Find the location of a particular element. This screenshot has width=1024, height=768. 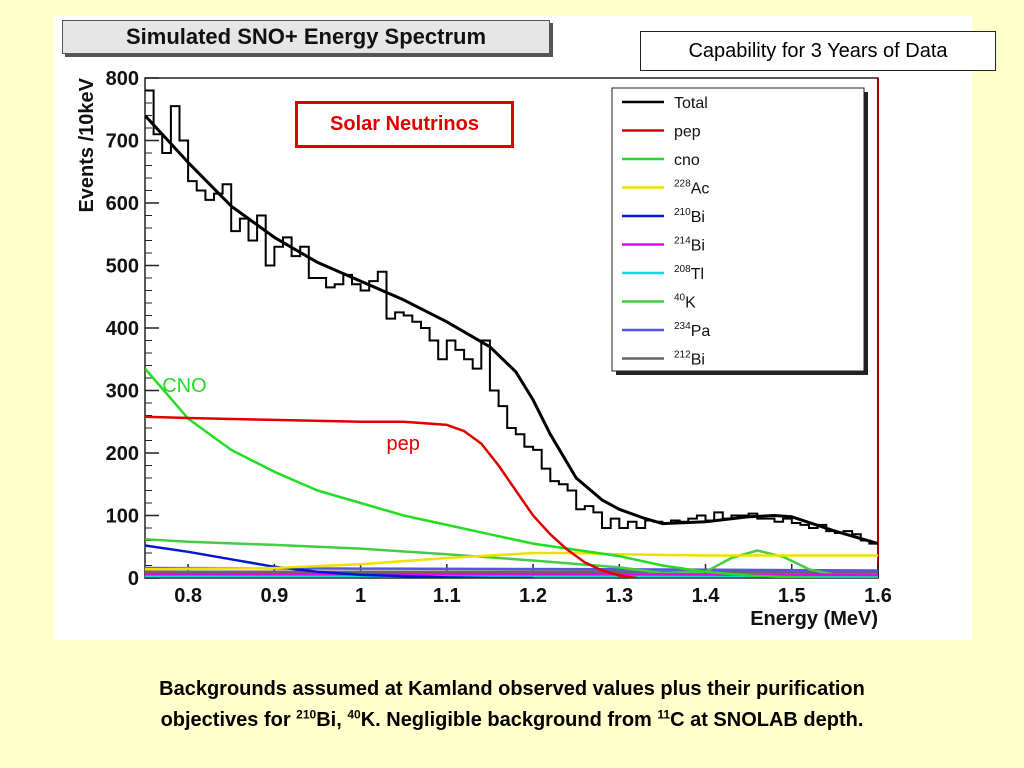

x-tick-label: 1.2 is located at coordinates (533, 596).